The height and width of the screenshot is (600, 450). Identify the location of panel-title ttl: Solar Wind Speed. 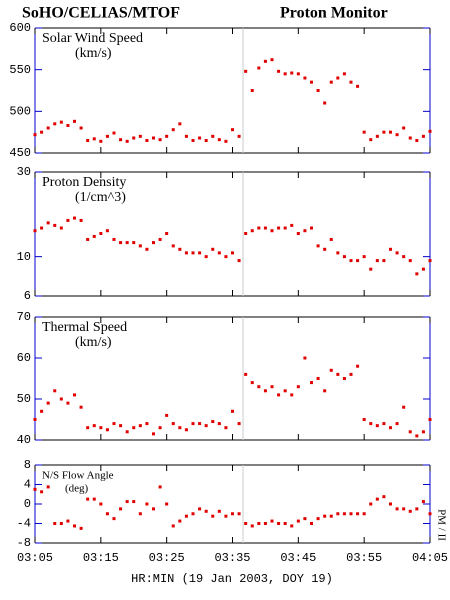
(92, 38).